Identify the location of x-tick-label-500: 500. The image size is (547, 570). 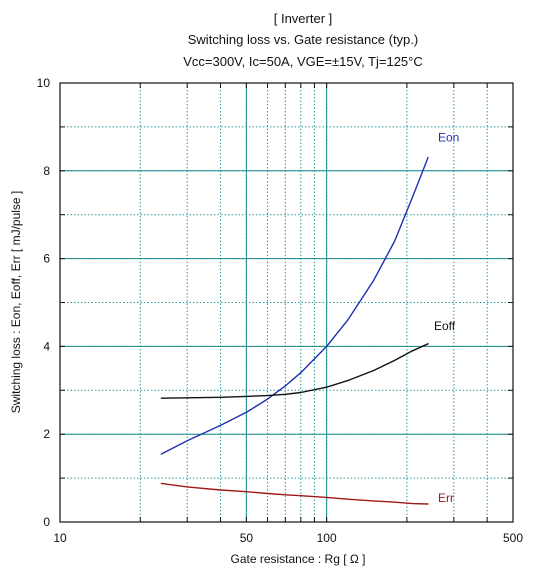
(513, 538).